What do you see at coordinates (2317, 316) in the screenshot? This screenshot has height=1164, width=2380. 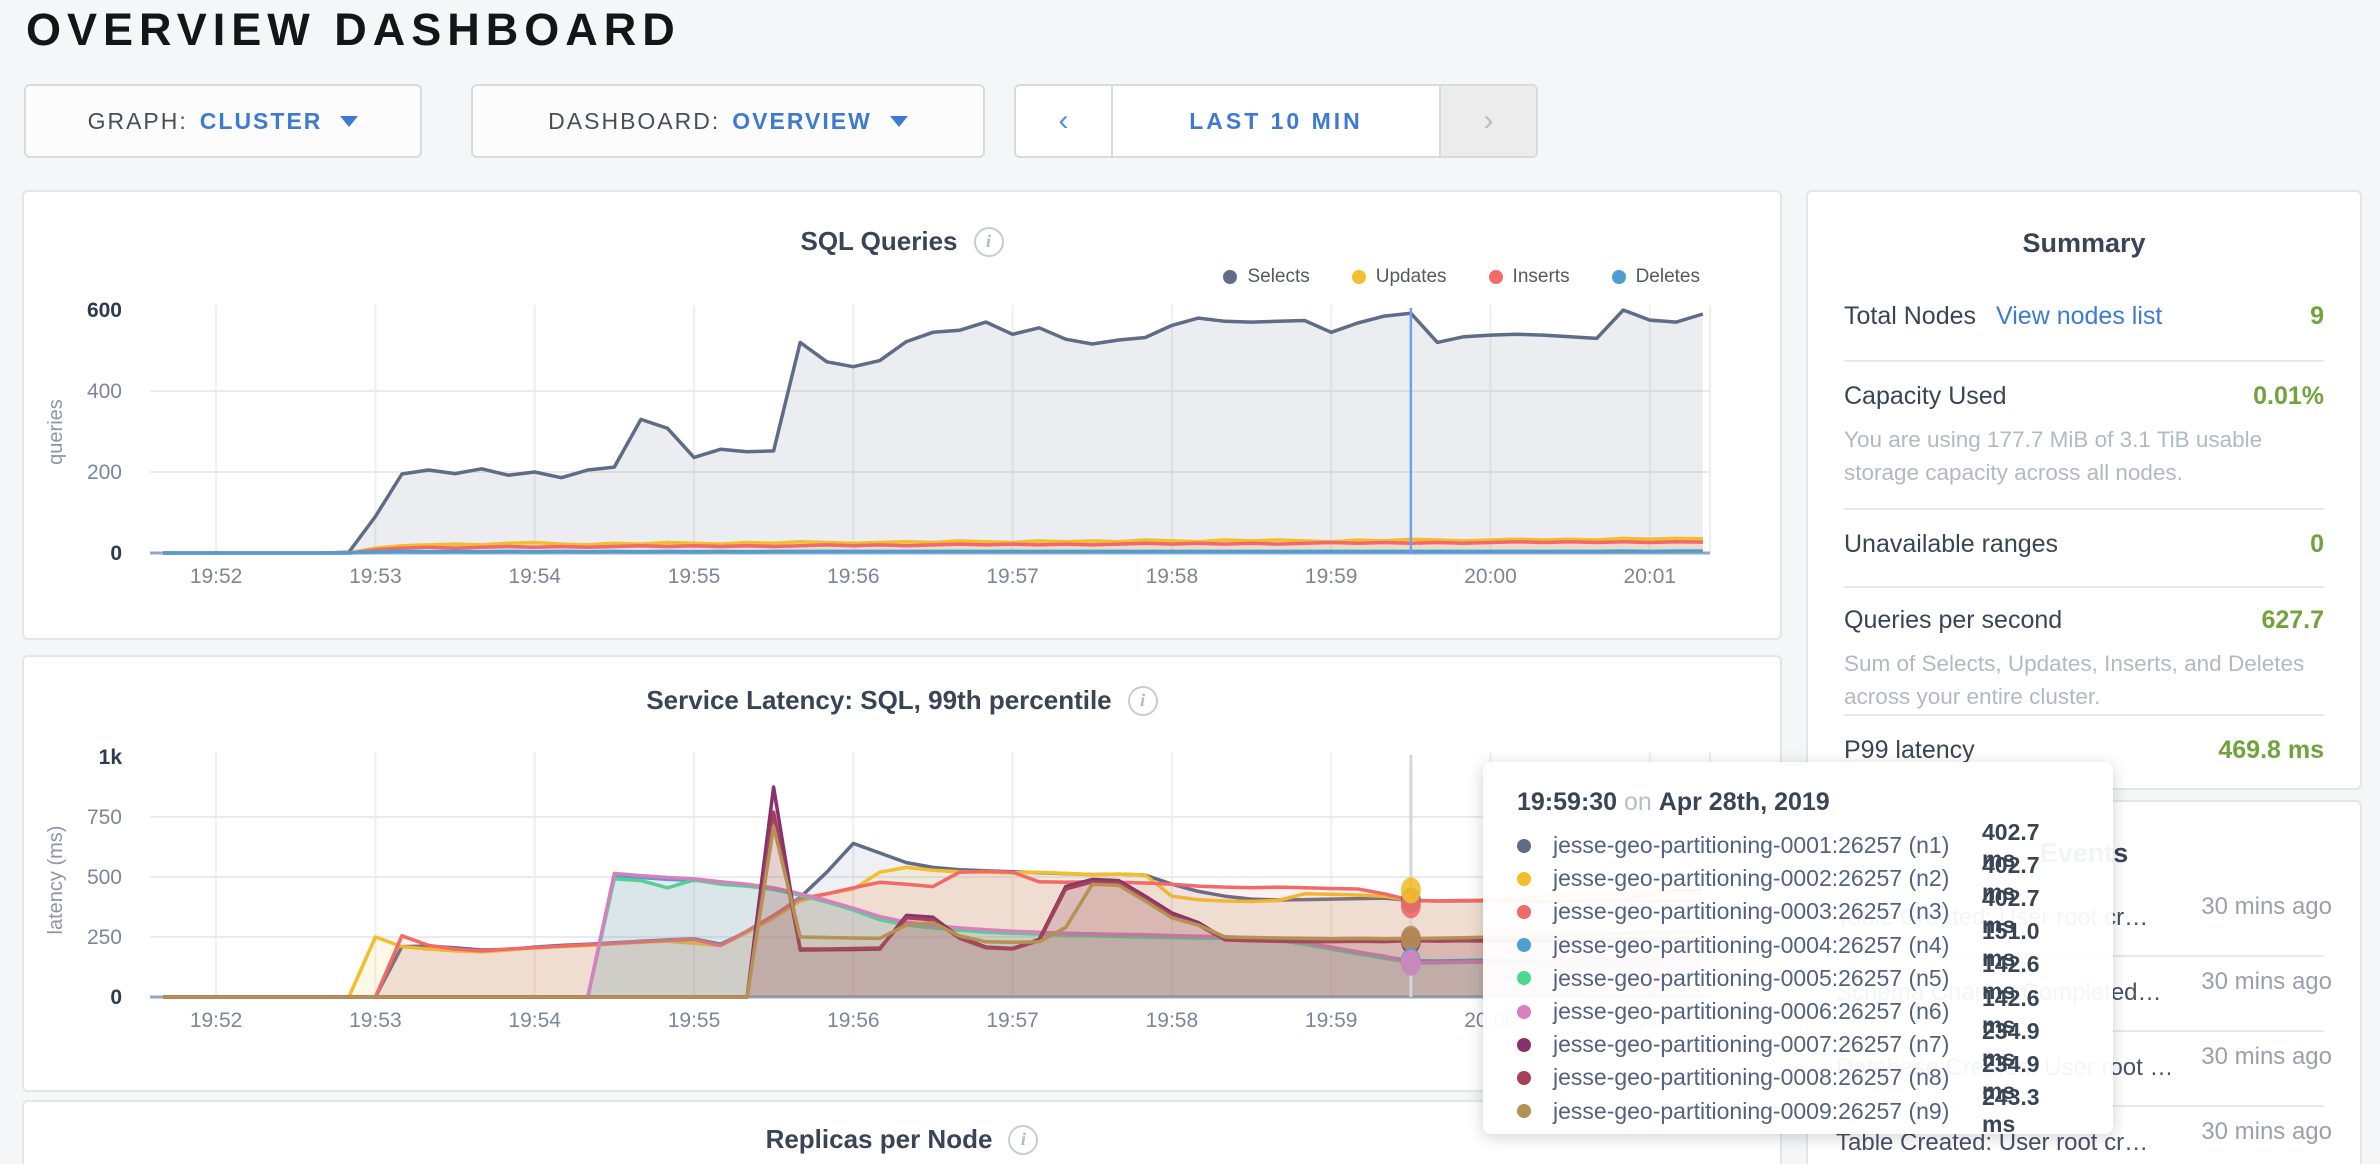 I see `total-nodes-value: 9` at bounding box center [2317, 316].